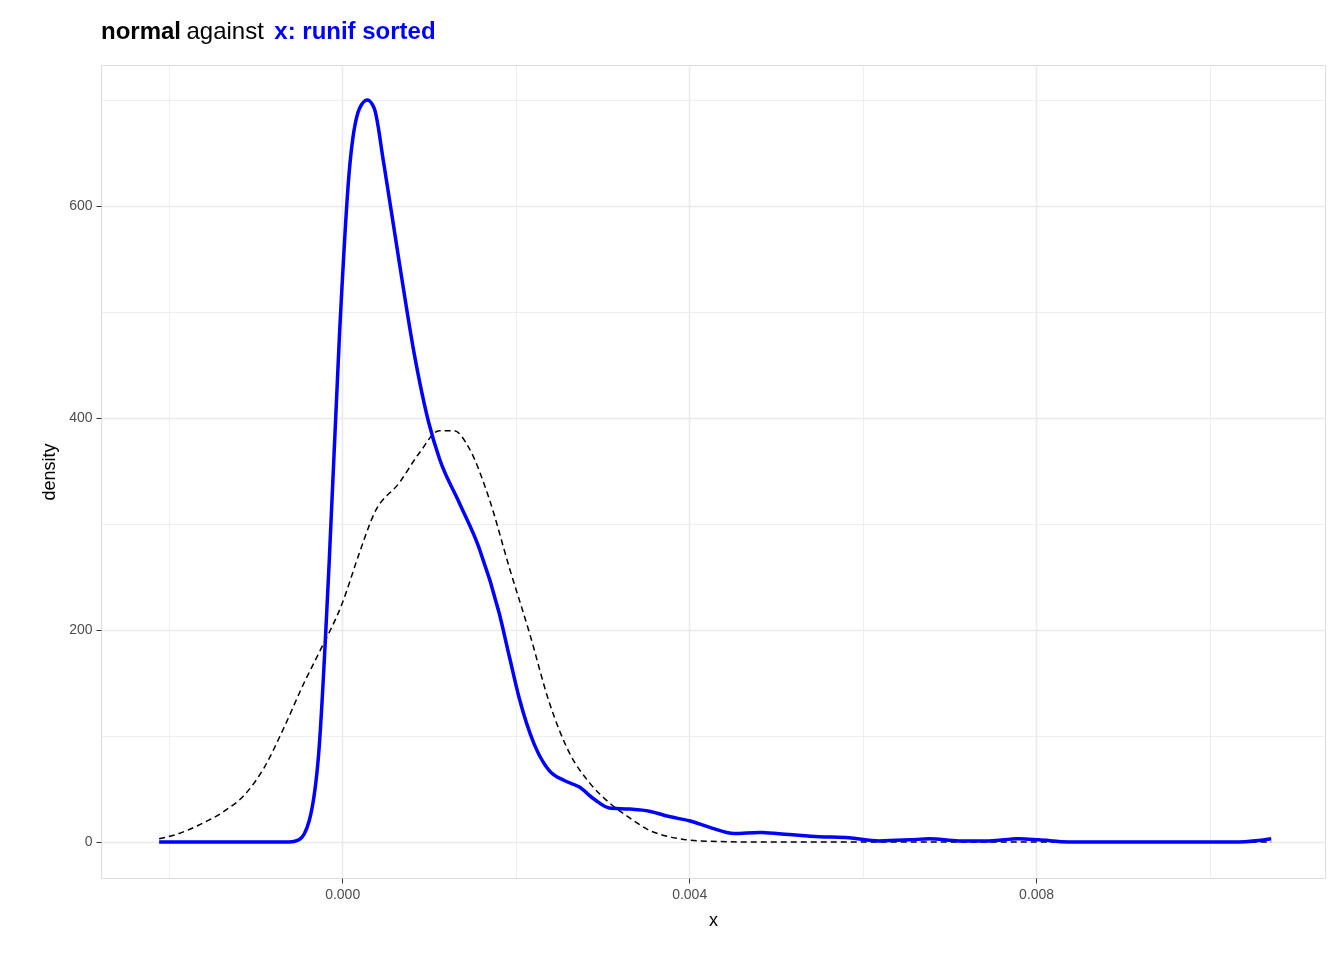 This screenshot has width=1344, height=960. I want to click on x-tick-label: 0.008, so click(1037, 893).